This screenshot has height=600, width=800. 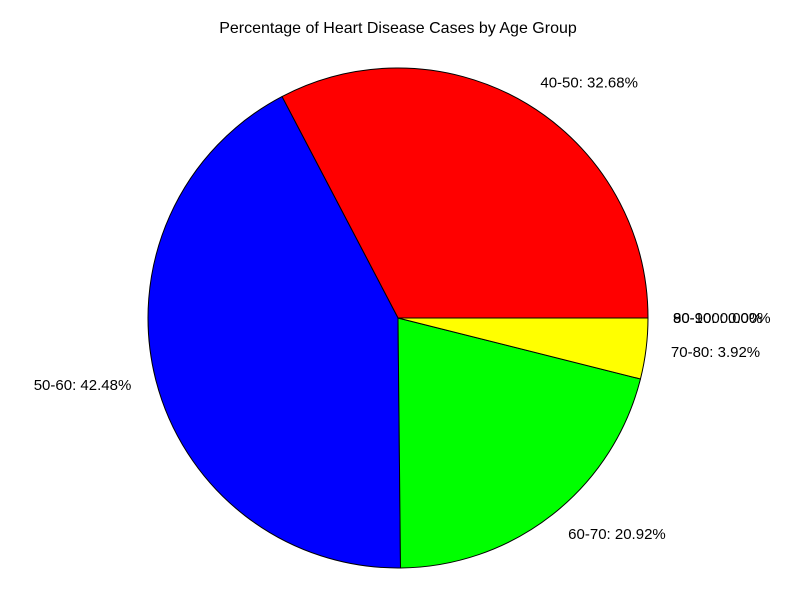 What do you see at coordinates (617, 534) in the screenshot?
I see `slice-label-60-70: 60-70: 20.92%` at bounding box center [617, 534].